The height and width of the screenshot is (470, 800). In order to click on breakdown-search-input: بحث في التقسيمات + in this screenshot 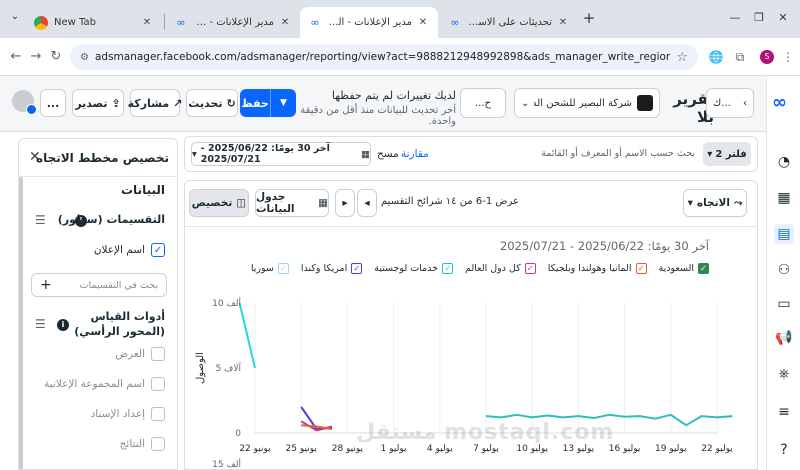, I will do `click(99, 285)`.